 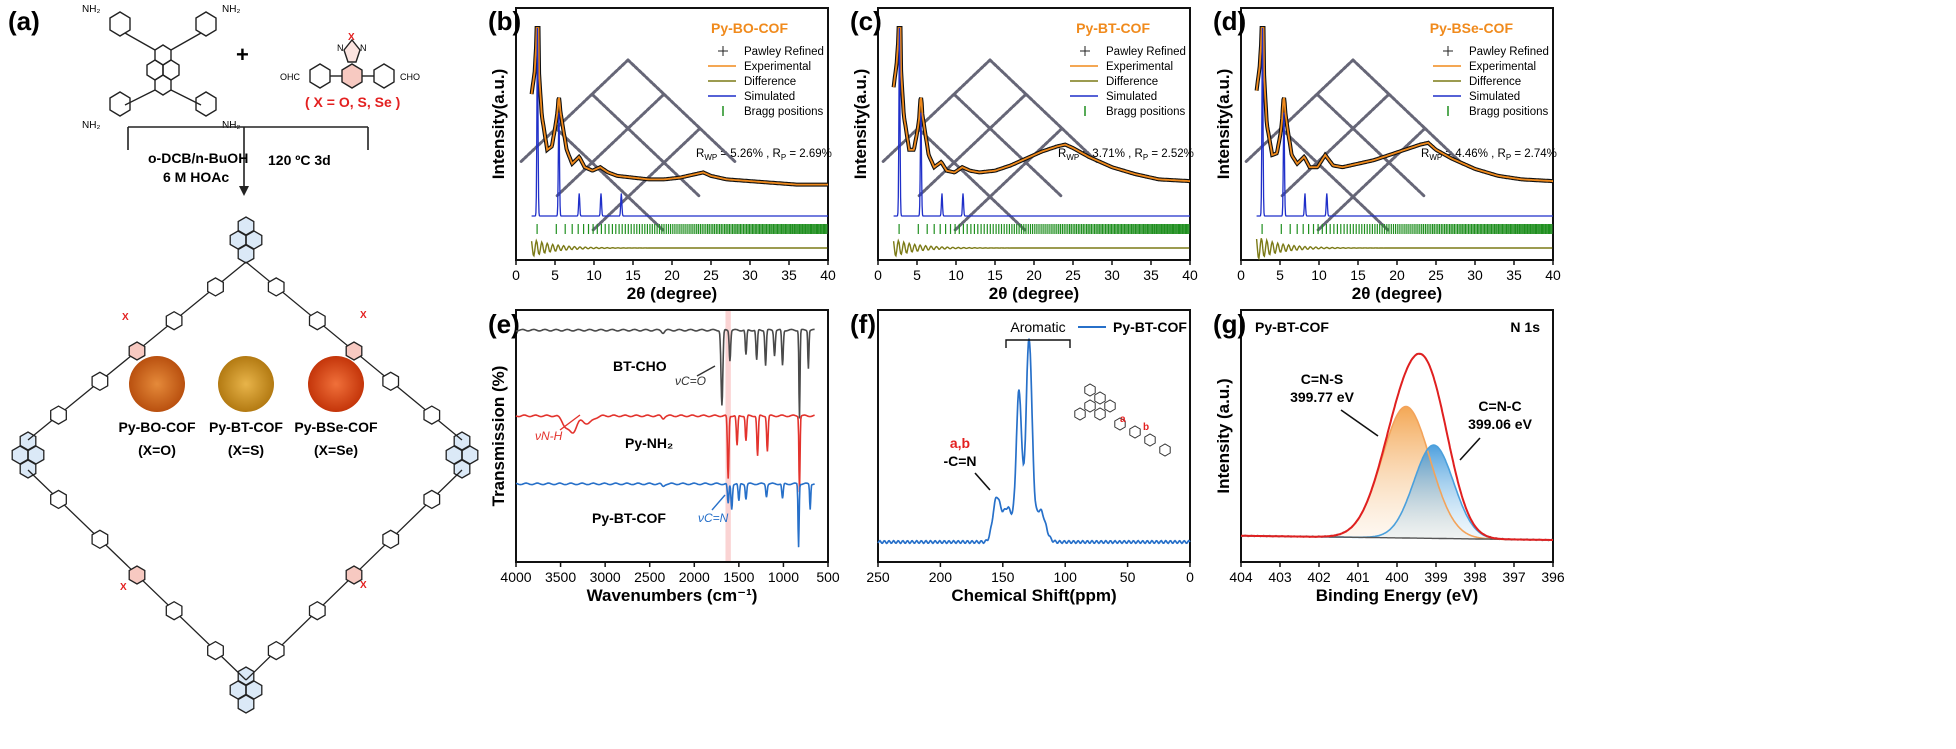 I want to click on envelope-trace, so click(x=1397, y=446).